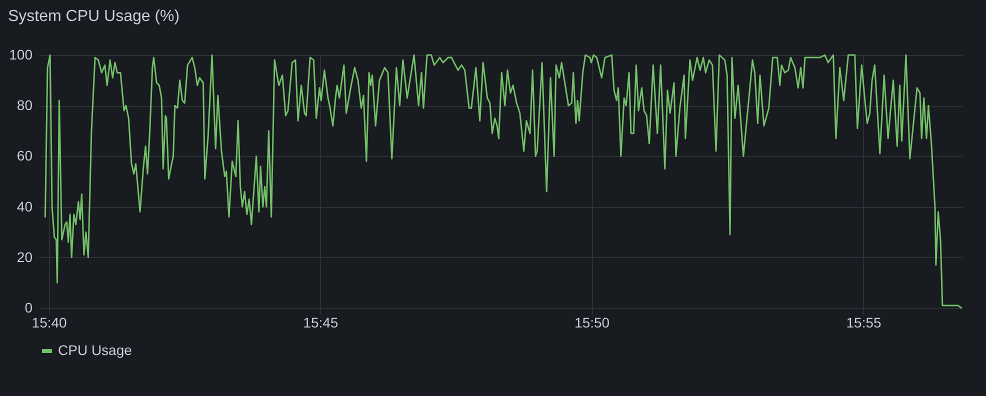  What do you see at coordinates (24, 105) in the screenshot?
I see `y-tick-label: 80` at bounding box center [24, 105].